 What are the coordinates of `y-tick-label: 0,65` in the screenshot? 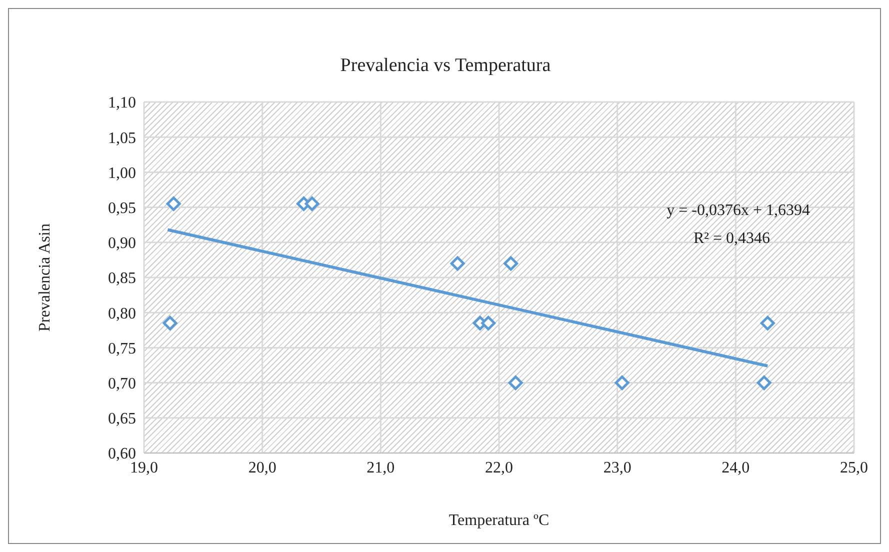 It's located at (122, 419).